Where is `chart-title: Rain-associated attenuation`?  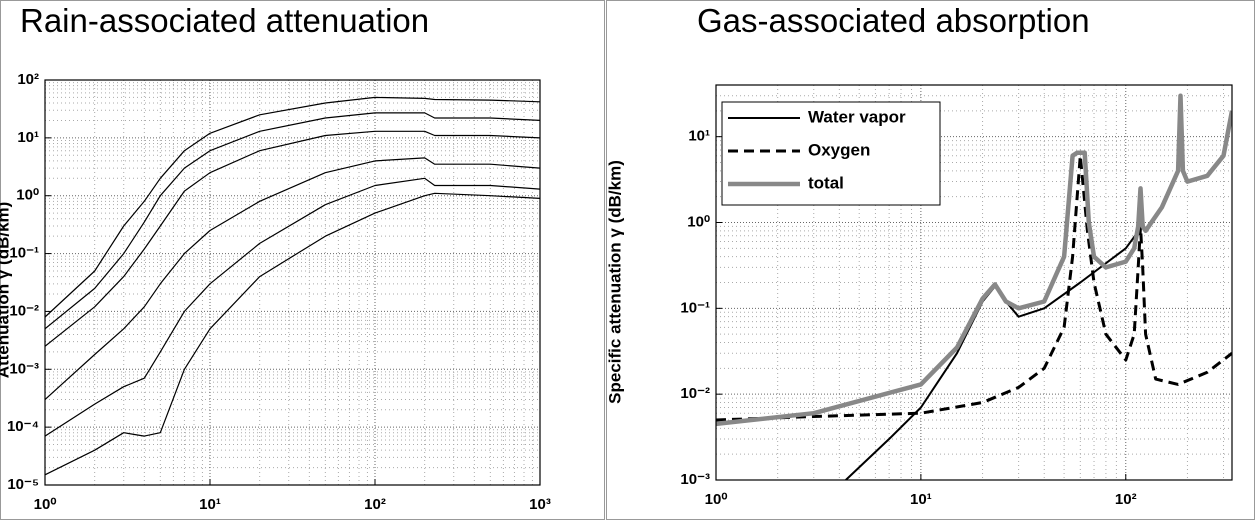
chart-title: Rain-associated attenuation is located at coordinates (224, 20).